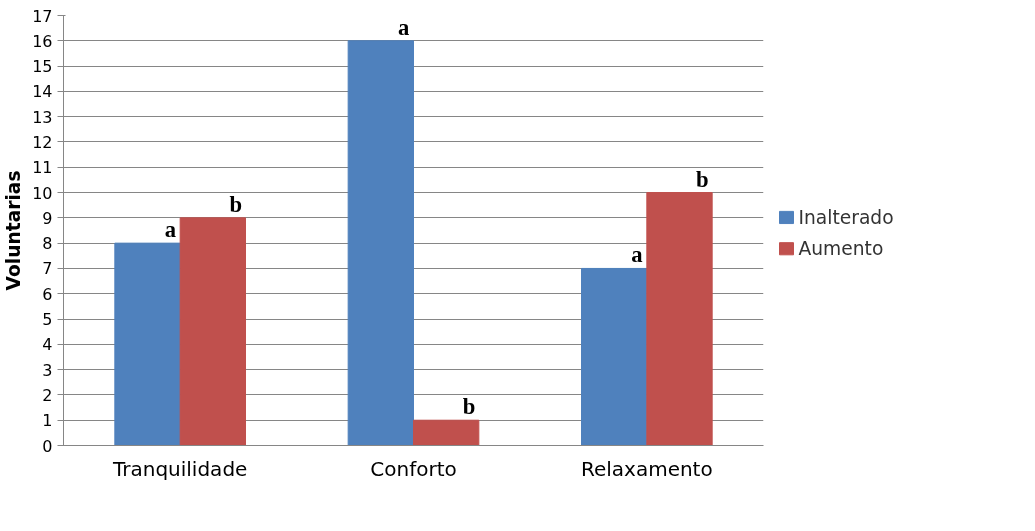 The height and width of the screenshot is (531, 1035). I want to click on y-tick-label: 10, so click(42, 193).